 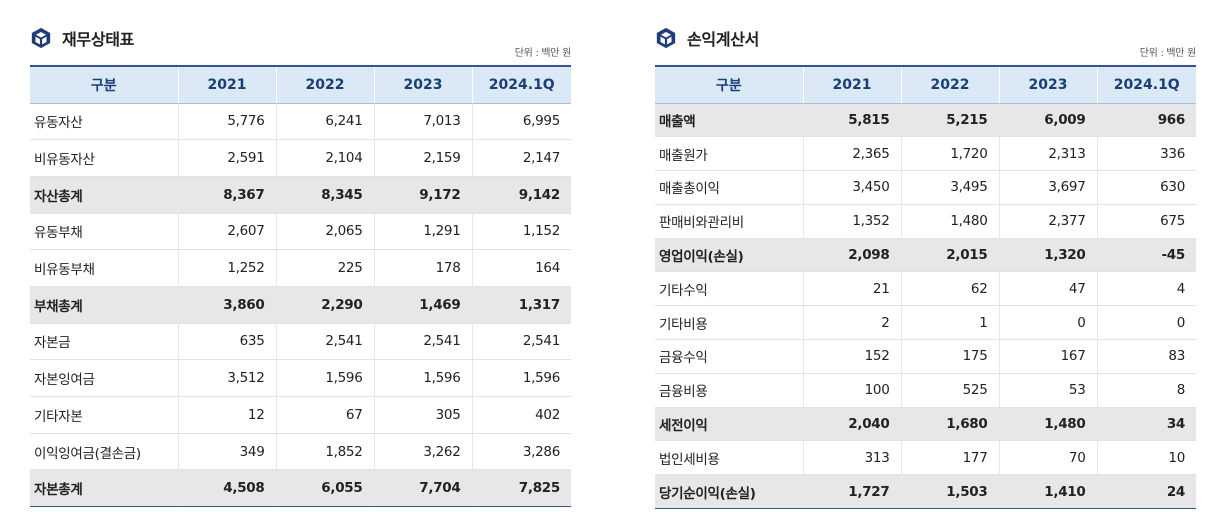 I want to click on value-cell: 3,262, so click(x=422, y=452).